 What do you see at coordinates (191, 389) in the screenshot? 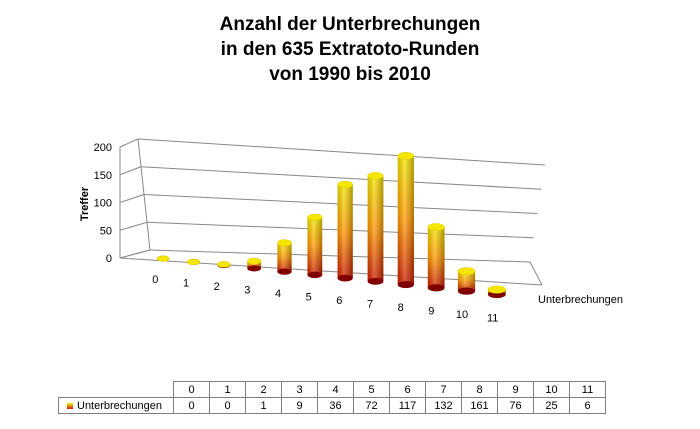
I see `table-header-cell: 0` at bounding box center [191, 389].